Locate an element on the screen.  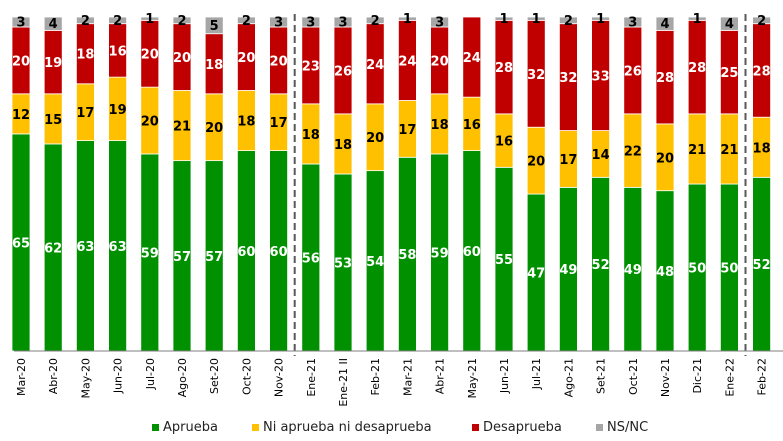
data-label-desaprueba: 20 is located at coordinates (21, 61).